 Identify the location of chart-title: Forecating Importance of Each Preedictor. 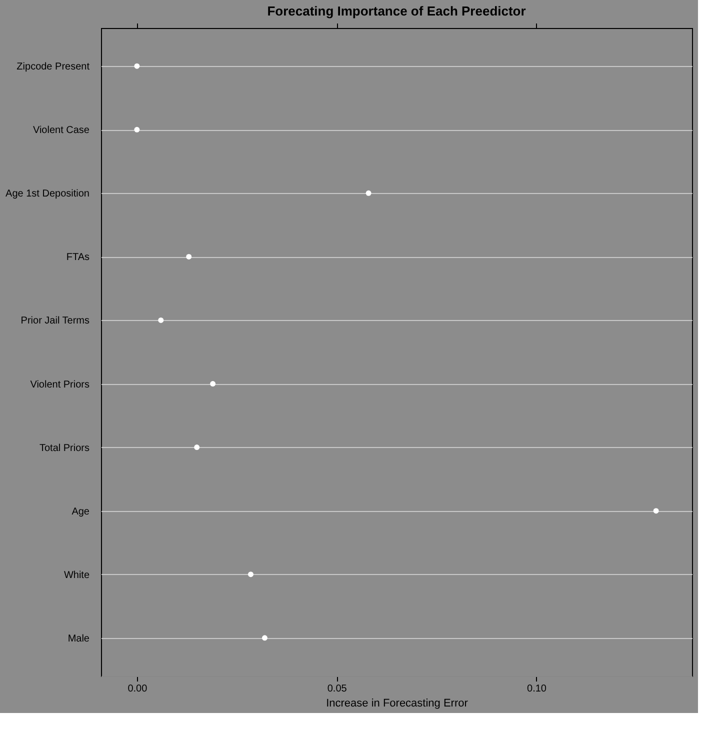
(396, 11).